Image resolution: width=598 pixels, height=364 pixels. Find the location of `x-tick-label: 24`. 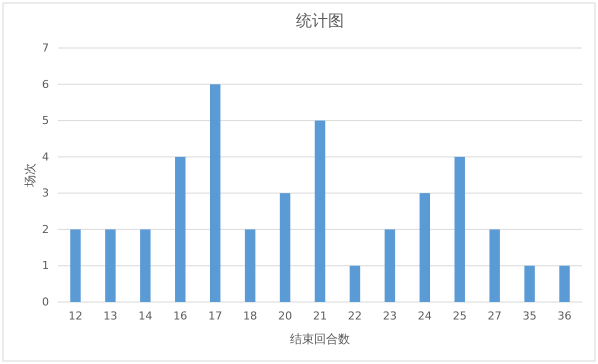

x-tick-label: 24 is located at coordinates (425, 315).